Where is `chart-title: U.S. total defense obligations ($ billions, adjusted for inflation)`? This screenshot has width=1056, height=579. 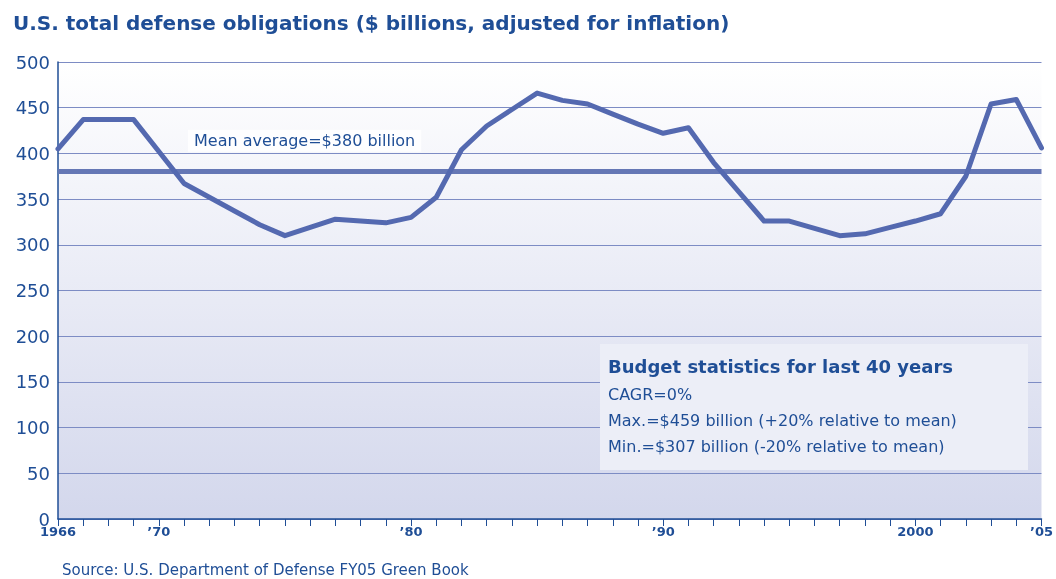 chart-title: U.S. total defense obligations ($ billions, adjusted for inflation) is located at coordinates (371, 23).